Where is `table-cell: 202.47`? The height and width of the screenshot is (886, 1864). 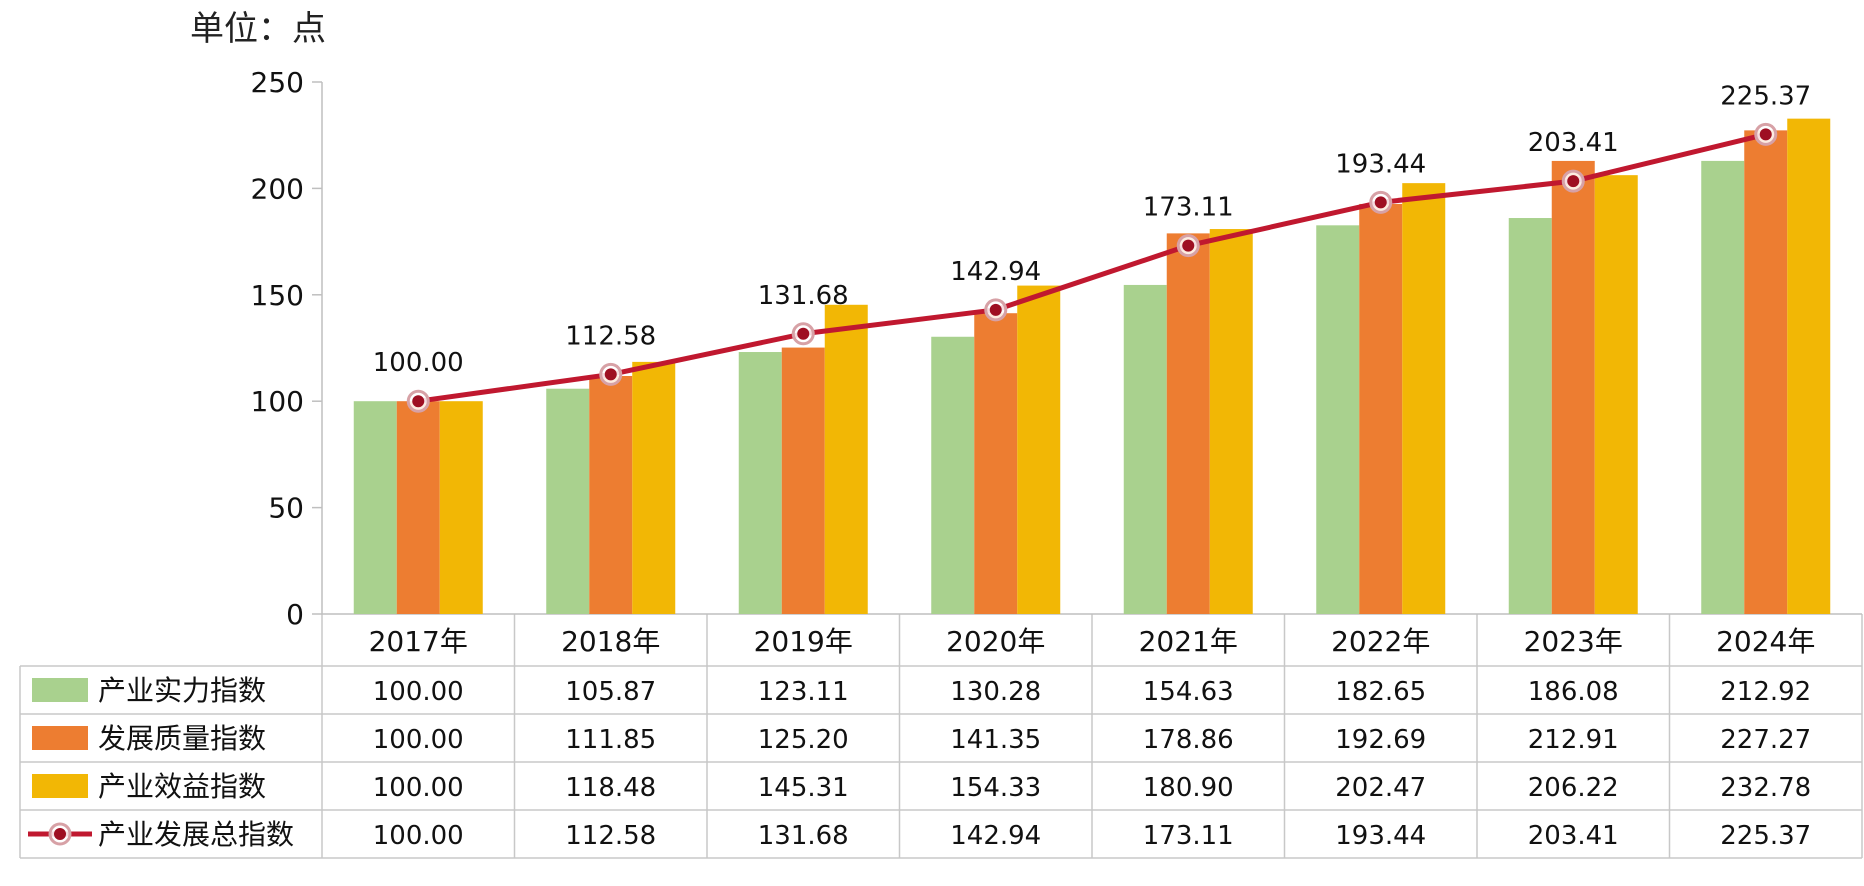 table-cell: 202.47 is located at coordinates (1380, 788).